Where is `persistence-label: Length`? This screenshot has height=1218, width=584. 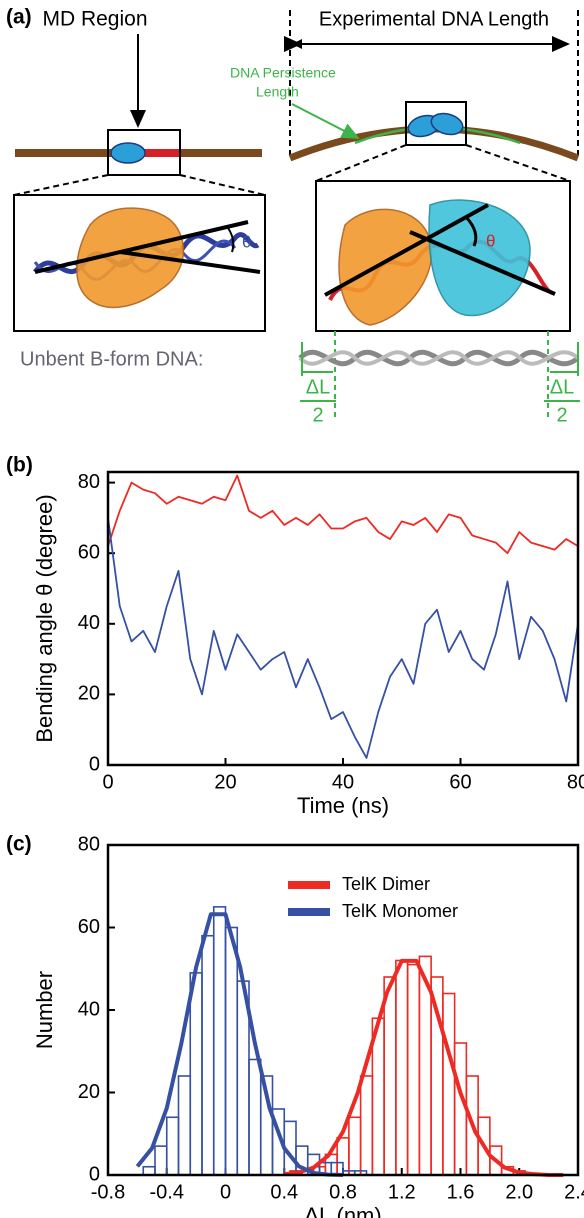 persistence-label: Length is located at coordinates (277, 92).